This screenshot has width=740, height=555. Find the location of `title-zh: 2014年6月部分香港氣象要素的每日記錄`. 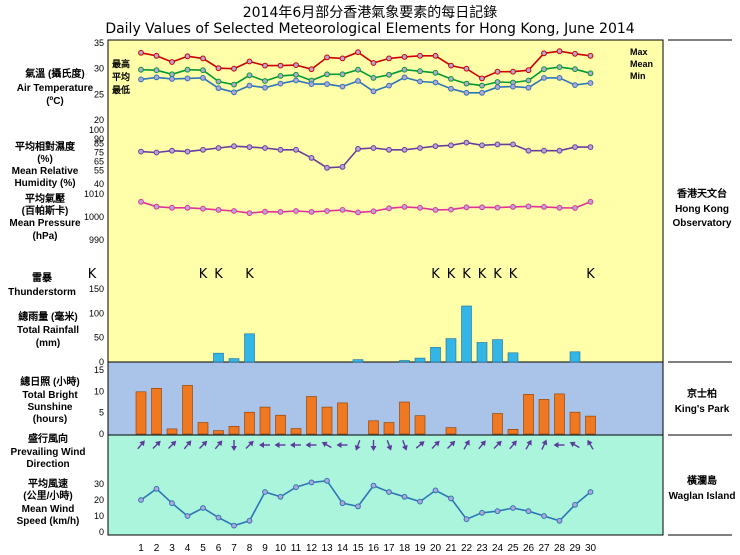

title-zh: 2014年6月部分香港氣象要素的每日記錄 is located at coordinates (370, 12).